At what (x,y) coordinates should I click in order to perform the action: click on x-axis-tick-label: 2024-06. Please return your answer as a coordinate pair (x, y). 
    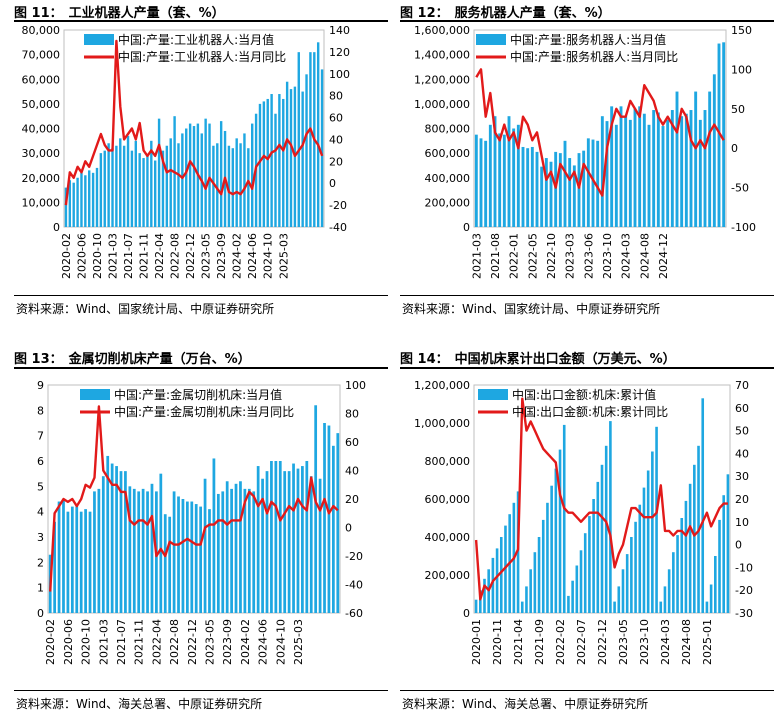
    Looking at the image, I should click on (263, 642).